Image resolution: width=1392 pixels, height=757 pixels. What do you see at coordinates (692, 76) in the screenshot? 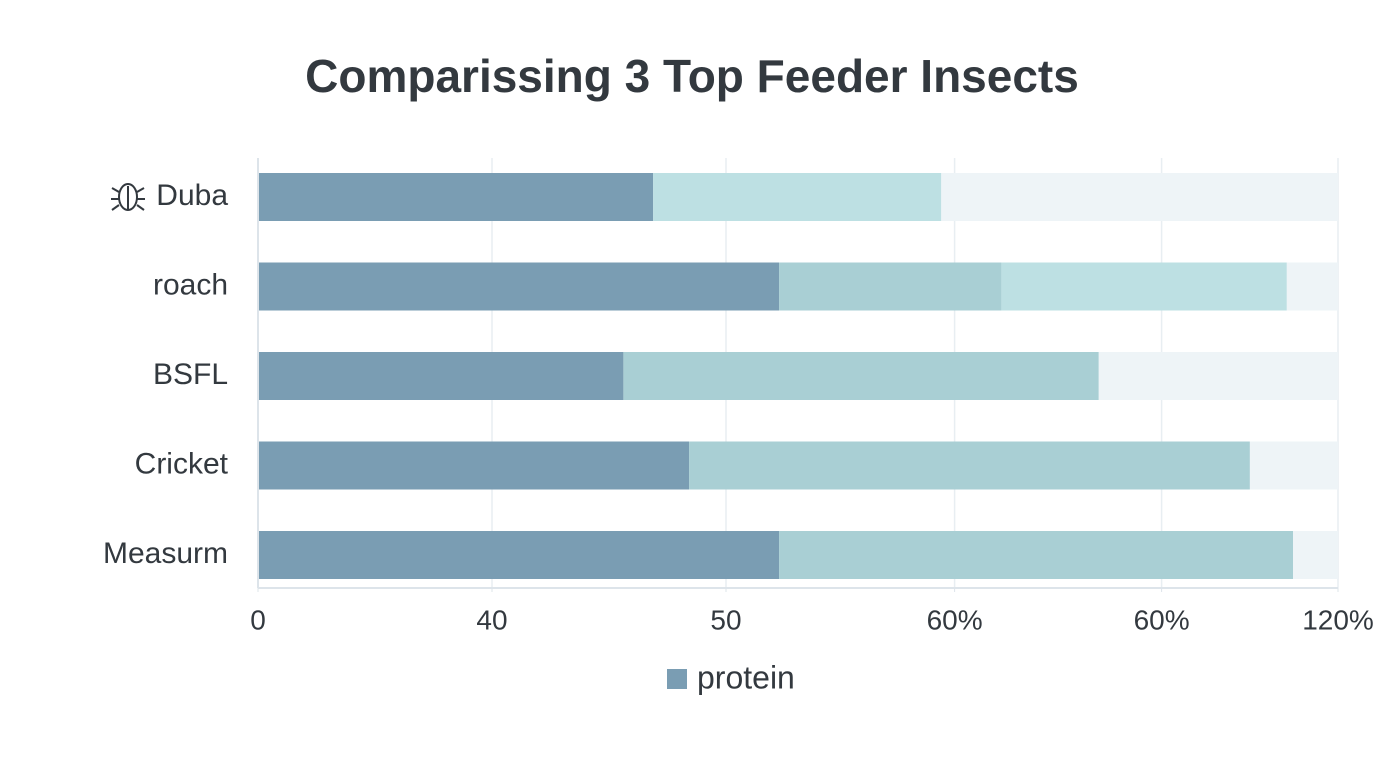
I see `chart-title: Comparissing 3 Top Feeder Insects` at bounding box center [692, 76].